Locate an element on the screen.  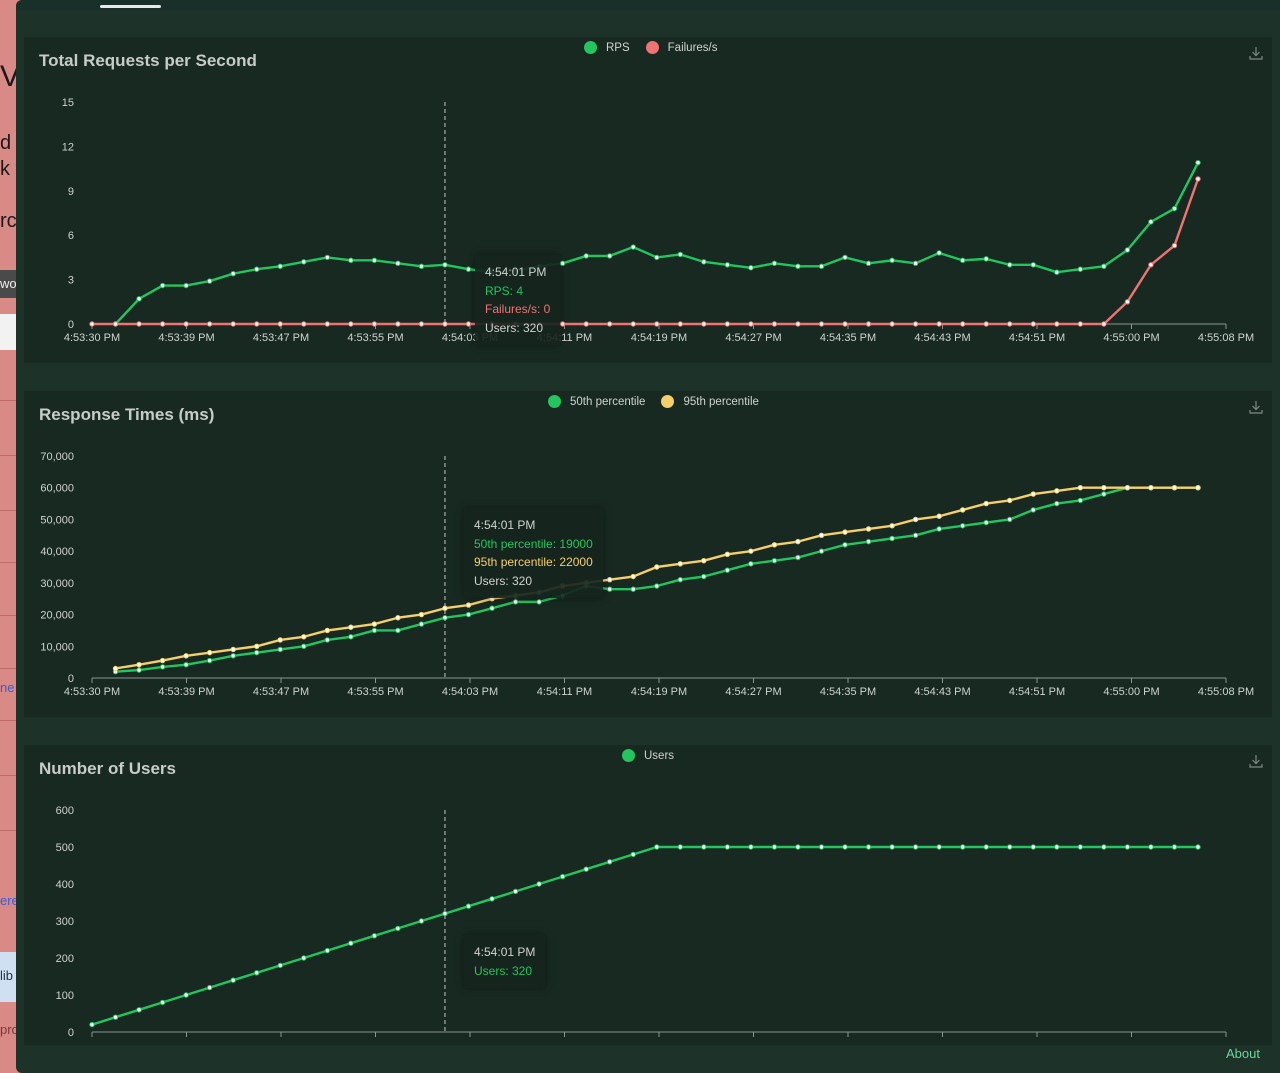
background-page-strip: Vi d c k t rc wo ne ere lib pro is located at coordinates (8, 536).